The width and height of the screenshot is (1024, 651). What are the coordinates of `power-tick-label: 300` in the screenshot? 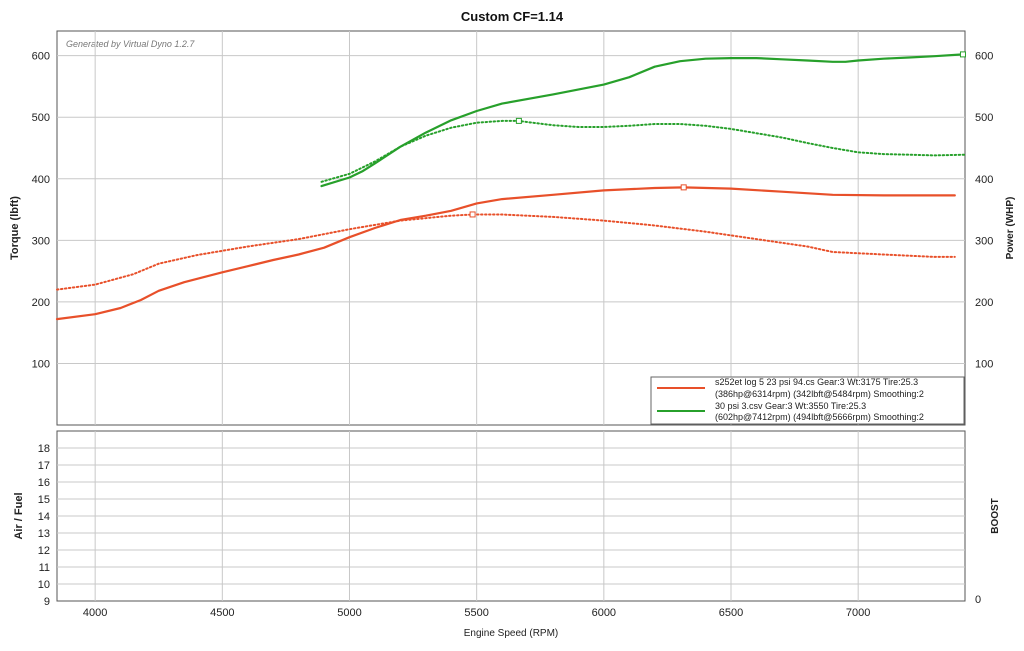 It's located at (984, 241).